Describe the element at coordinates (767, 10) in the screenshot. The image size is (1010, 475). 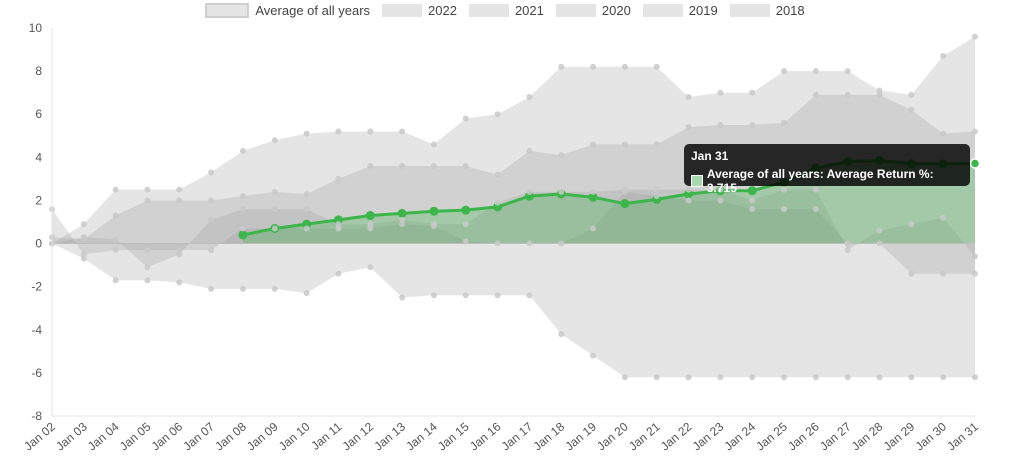
I see `legend-item-2018: 2018` at that location.